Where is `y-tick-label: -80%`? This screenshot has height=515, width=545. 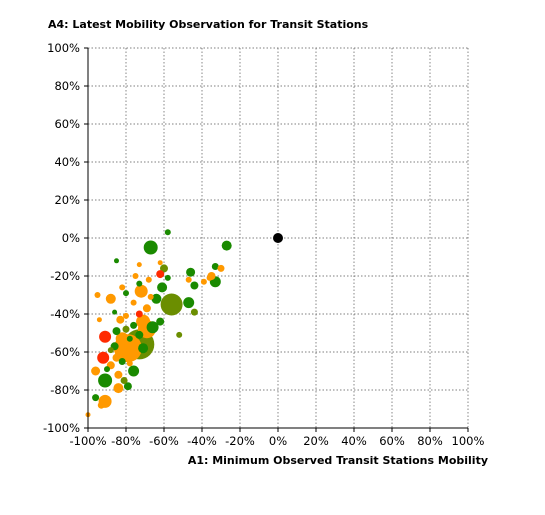 y-tick-label: -80% is located at coordinates (65, 390).